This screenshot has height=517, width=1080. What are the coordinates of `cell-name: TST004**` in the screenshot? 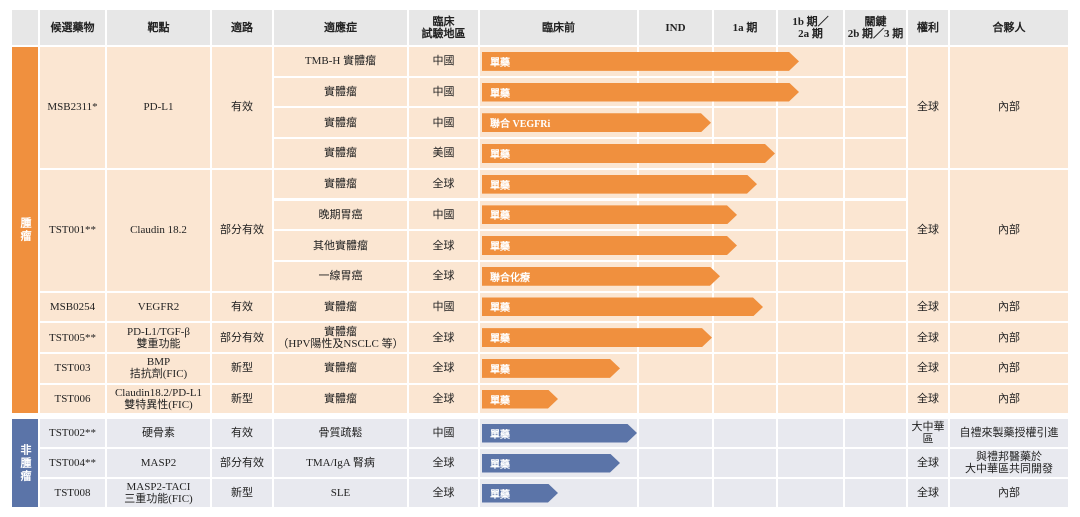 It's located at (72, 463).